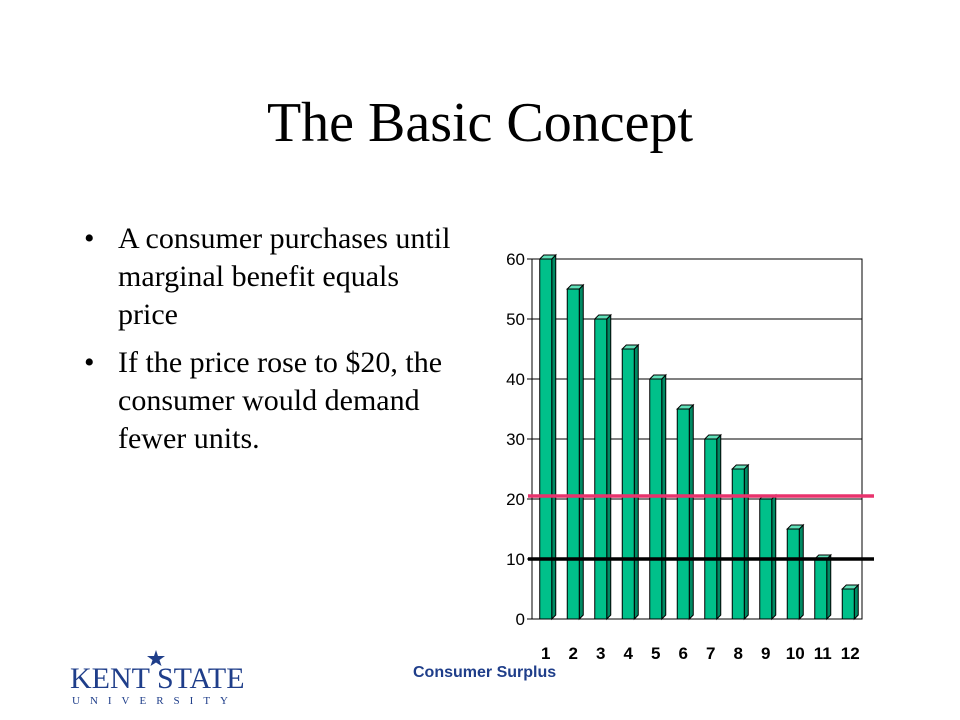  Describe the element at coordinates (629, 653) in the screenshot. I see `x-tick-label: 4` at that location.